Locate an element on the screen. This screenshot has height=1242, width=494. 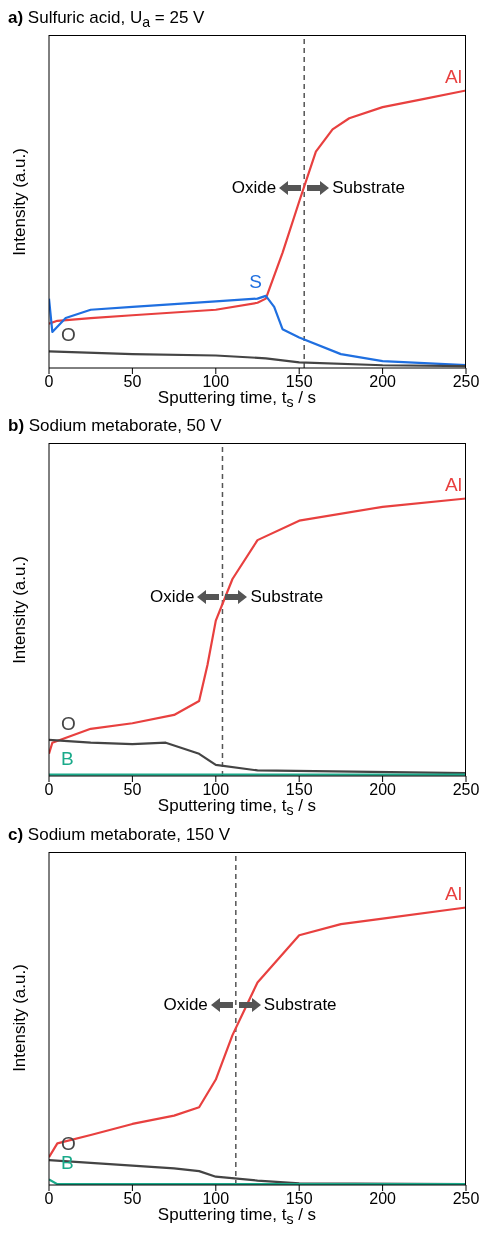
series-label: B is located at coordinates (67, 758).